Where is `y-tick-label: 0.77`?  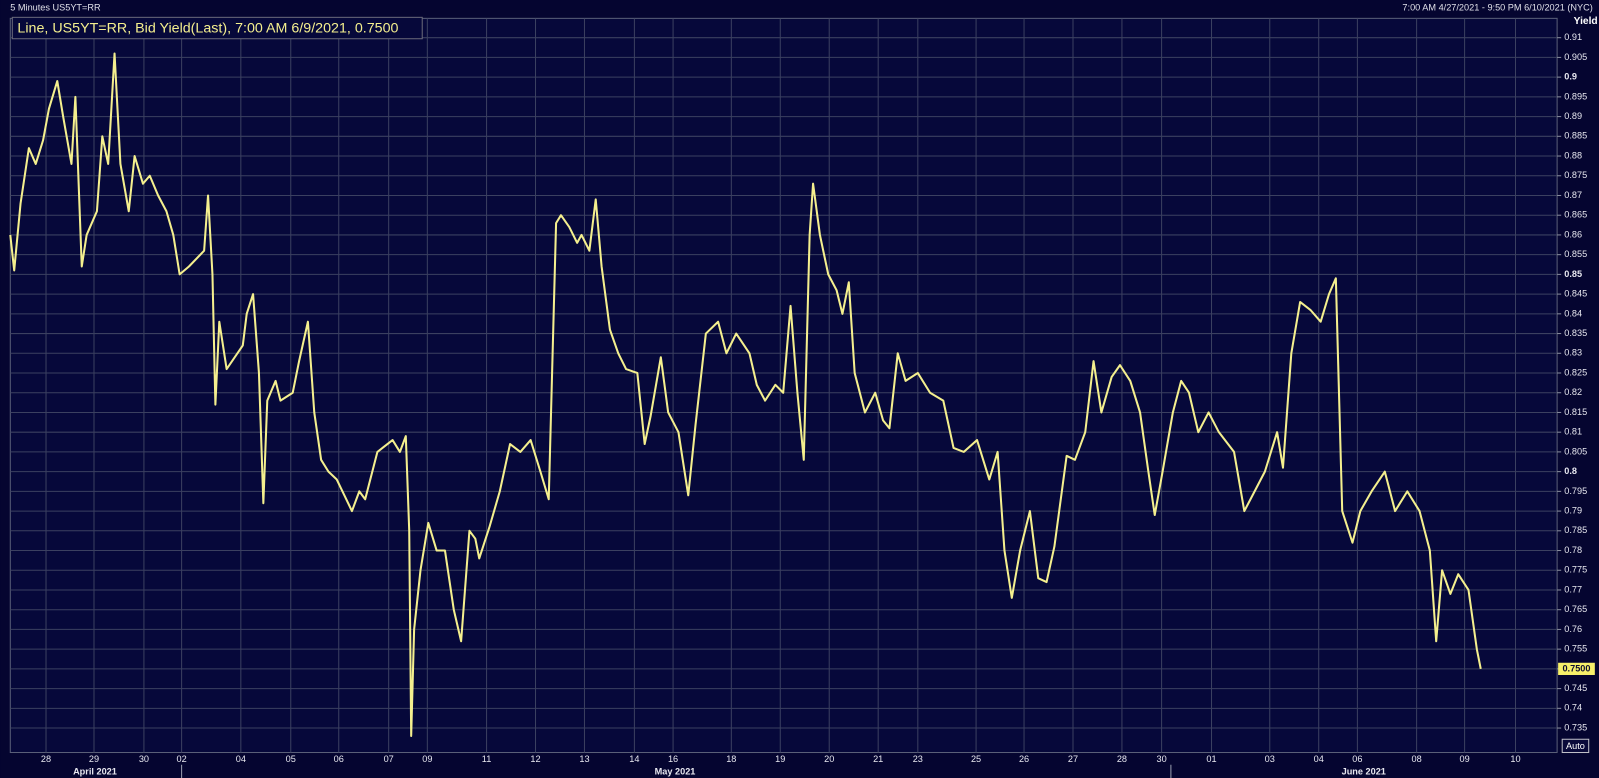 y-tick-label: 0.77 is located at coordinates (1573, 589).